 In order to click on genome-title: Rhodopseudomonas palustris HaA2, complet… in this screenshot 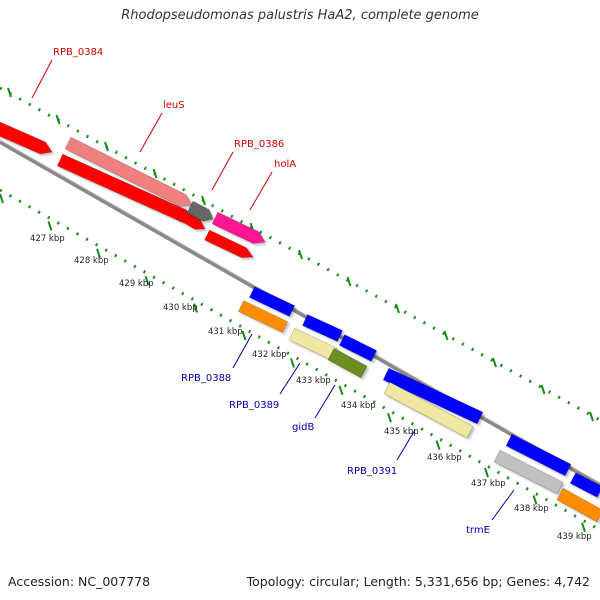, I will do `click(300, 15)`.